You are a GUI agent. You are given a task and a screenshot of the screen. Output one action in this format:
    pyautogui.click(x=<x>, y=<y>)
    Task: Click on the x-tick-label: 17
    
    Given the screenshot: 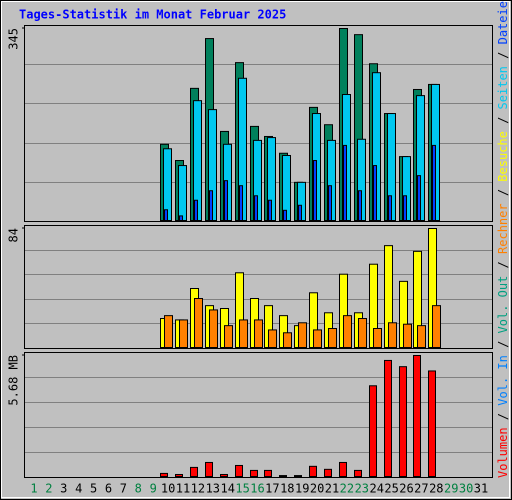 What is the action you would take?
    pyautogui.click(x=272, y=489)
    